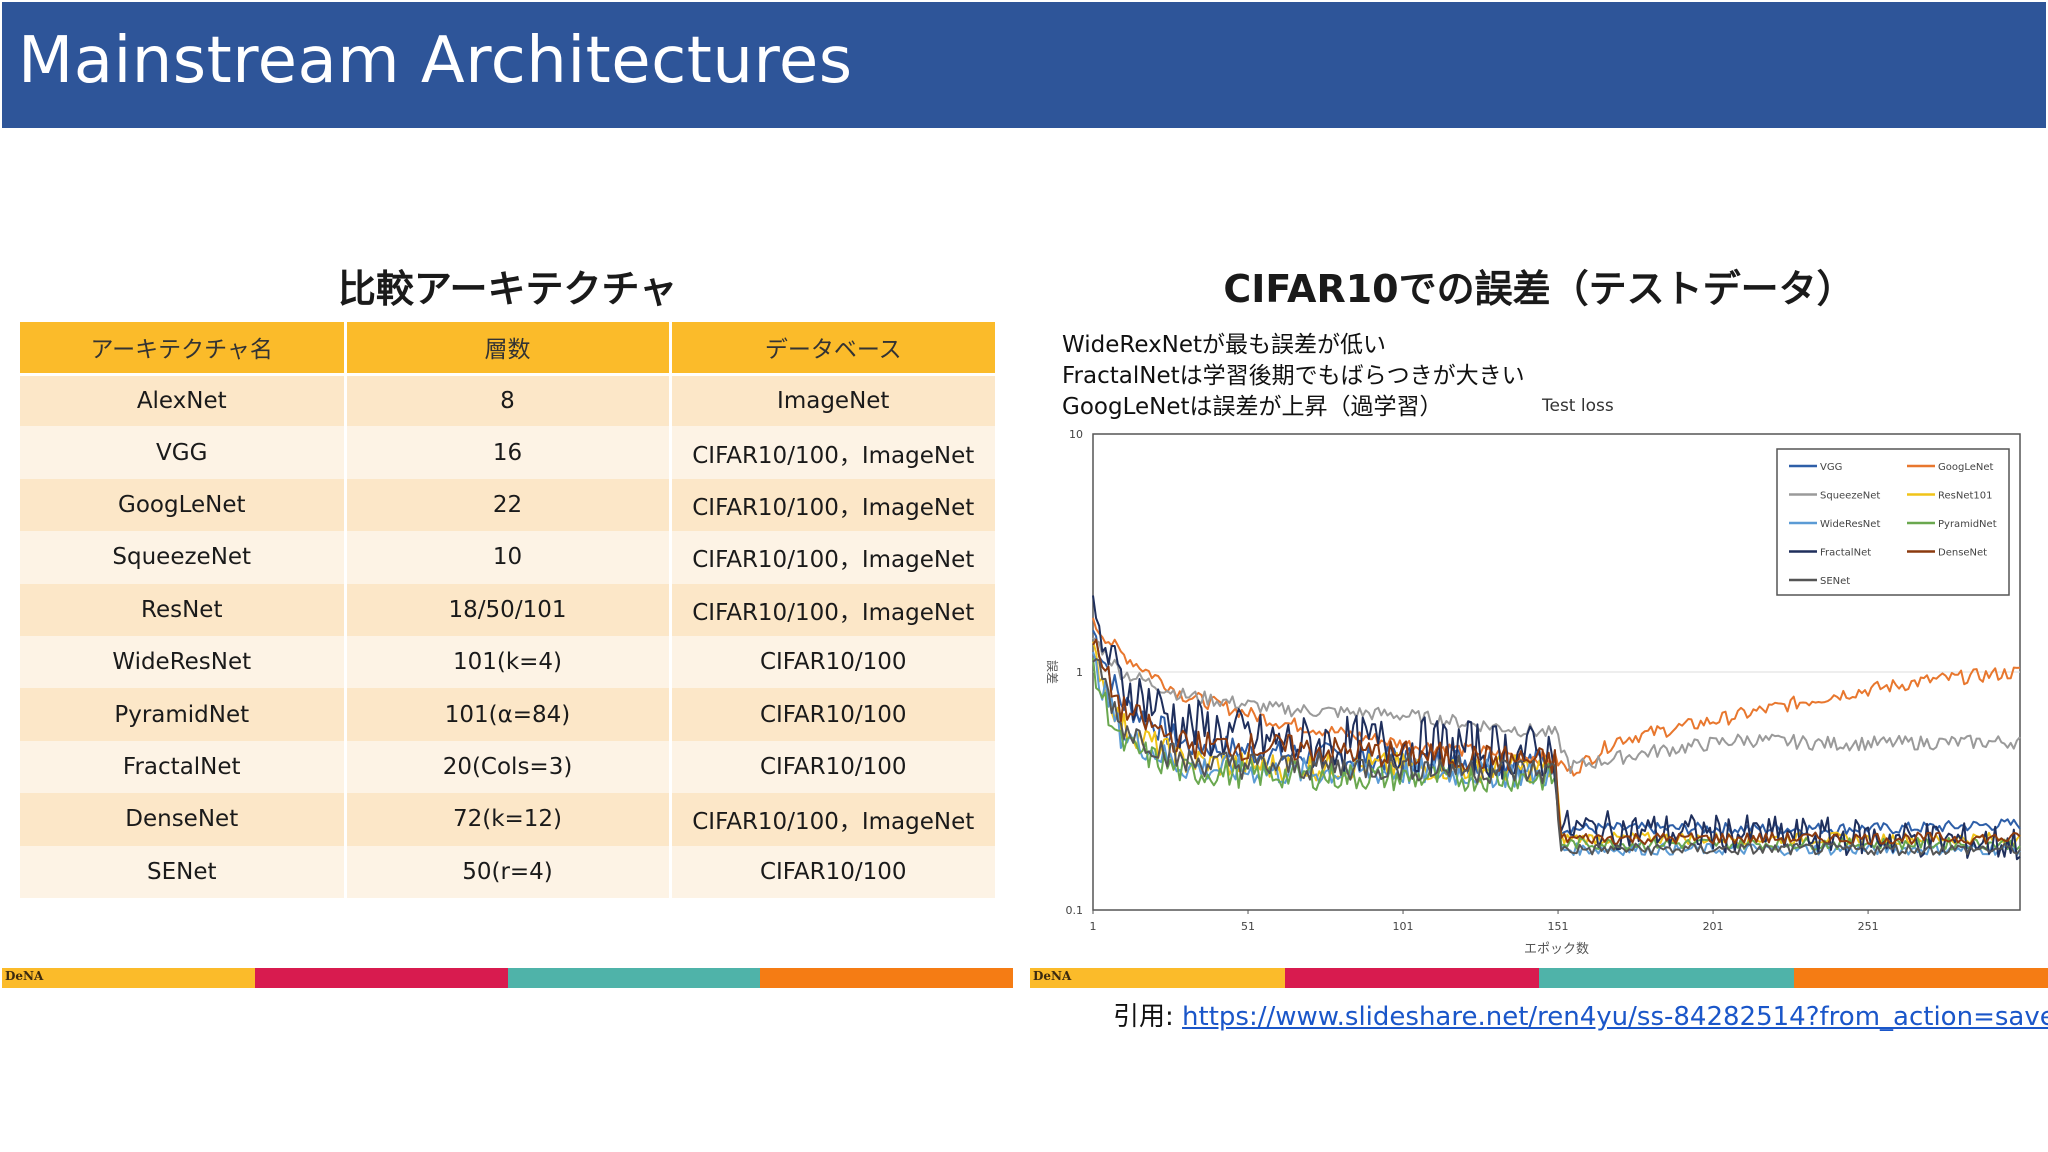 The width and height of the screenshot is (2048, 1152). Describe the element at coordinates (1850, 524) in the screenshot. I see `legend-label: WideResNet` at that location.